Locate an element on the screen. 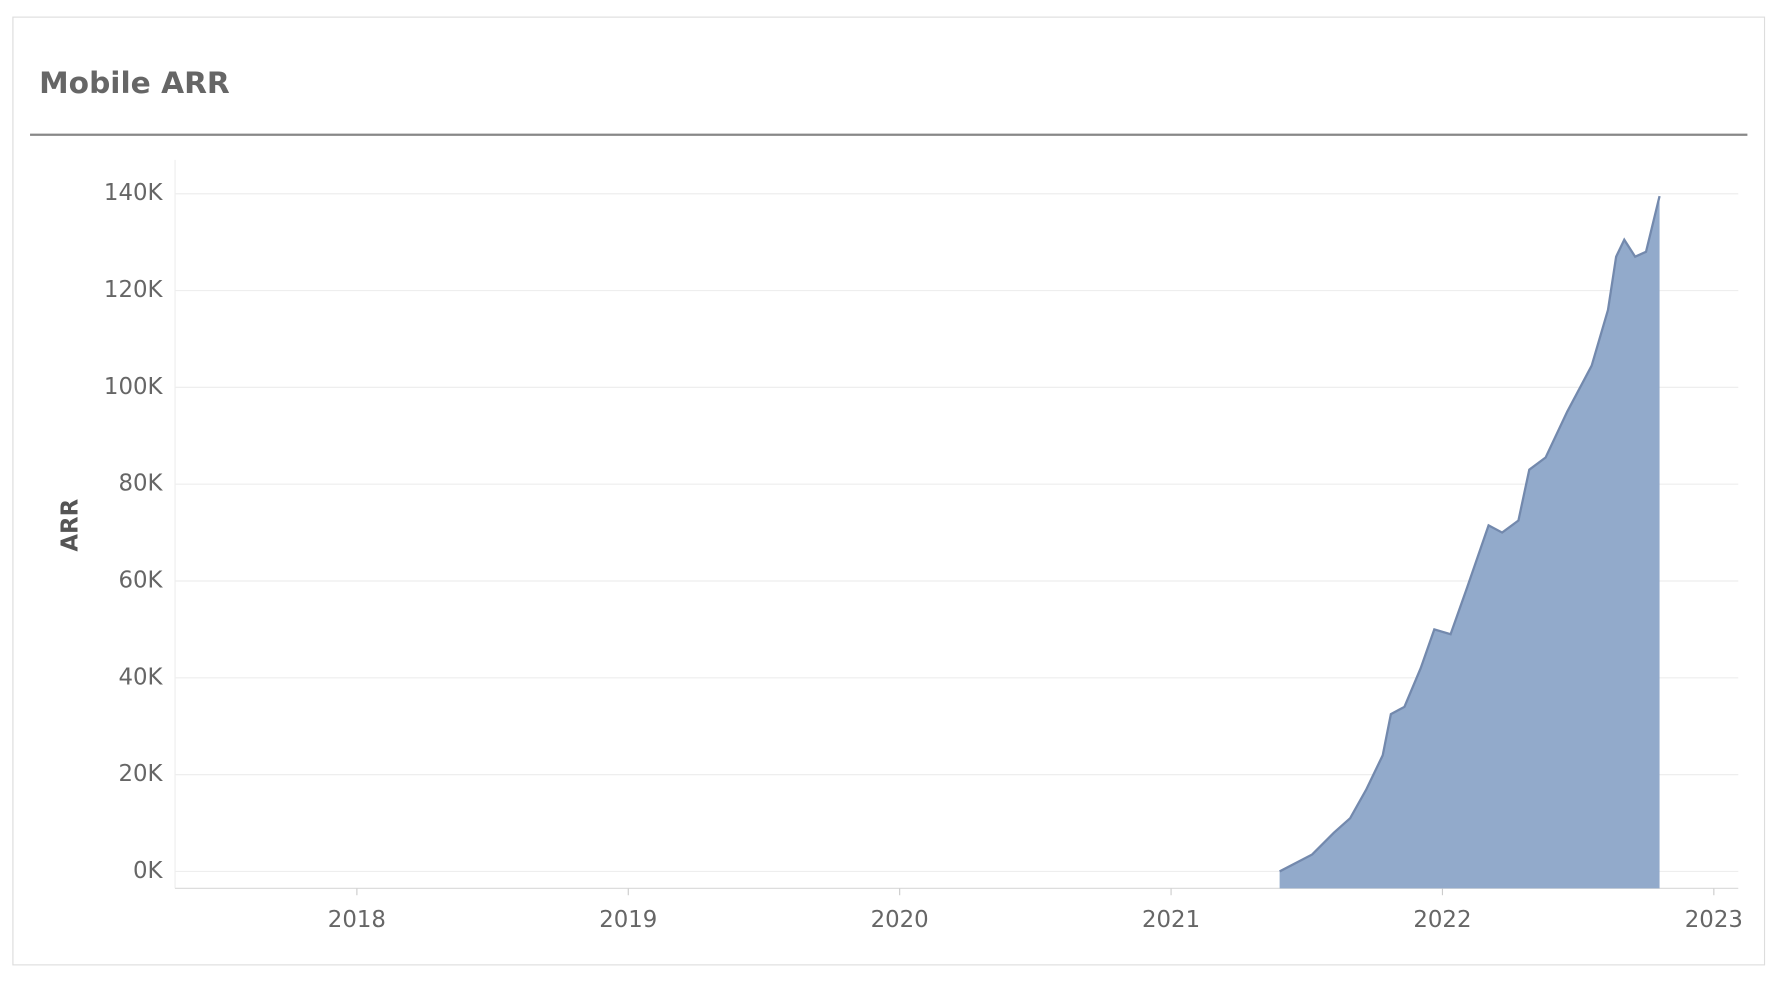 The image size is (1782, 990). x-tick-label: 2020 is located at coordinates (900, 920).